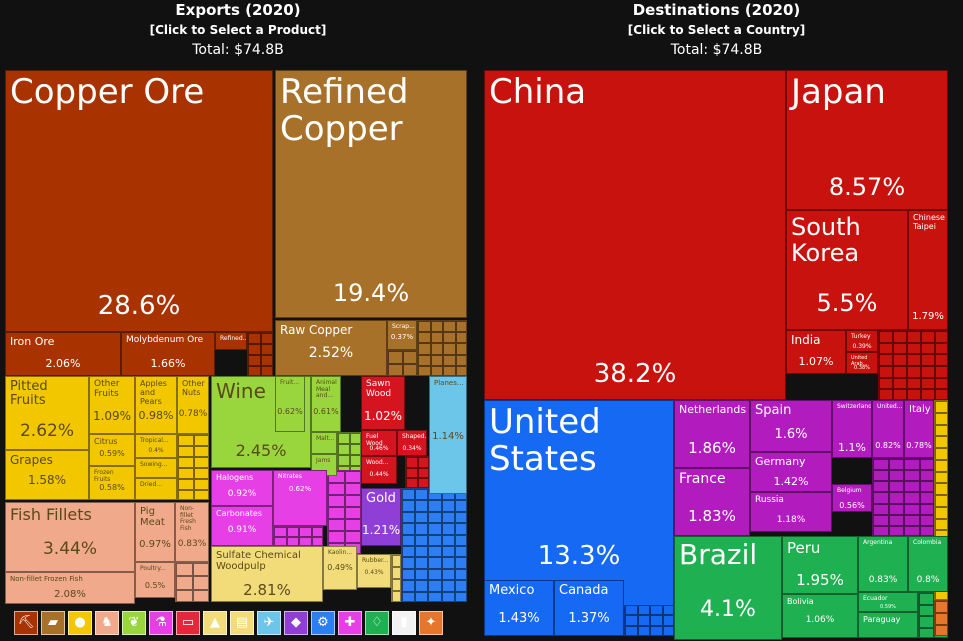  I want to click on tile-south-korea: South Korea 5.5%, so click(847, 270).